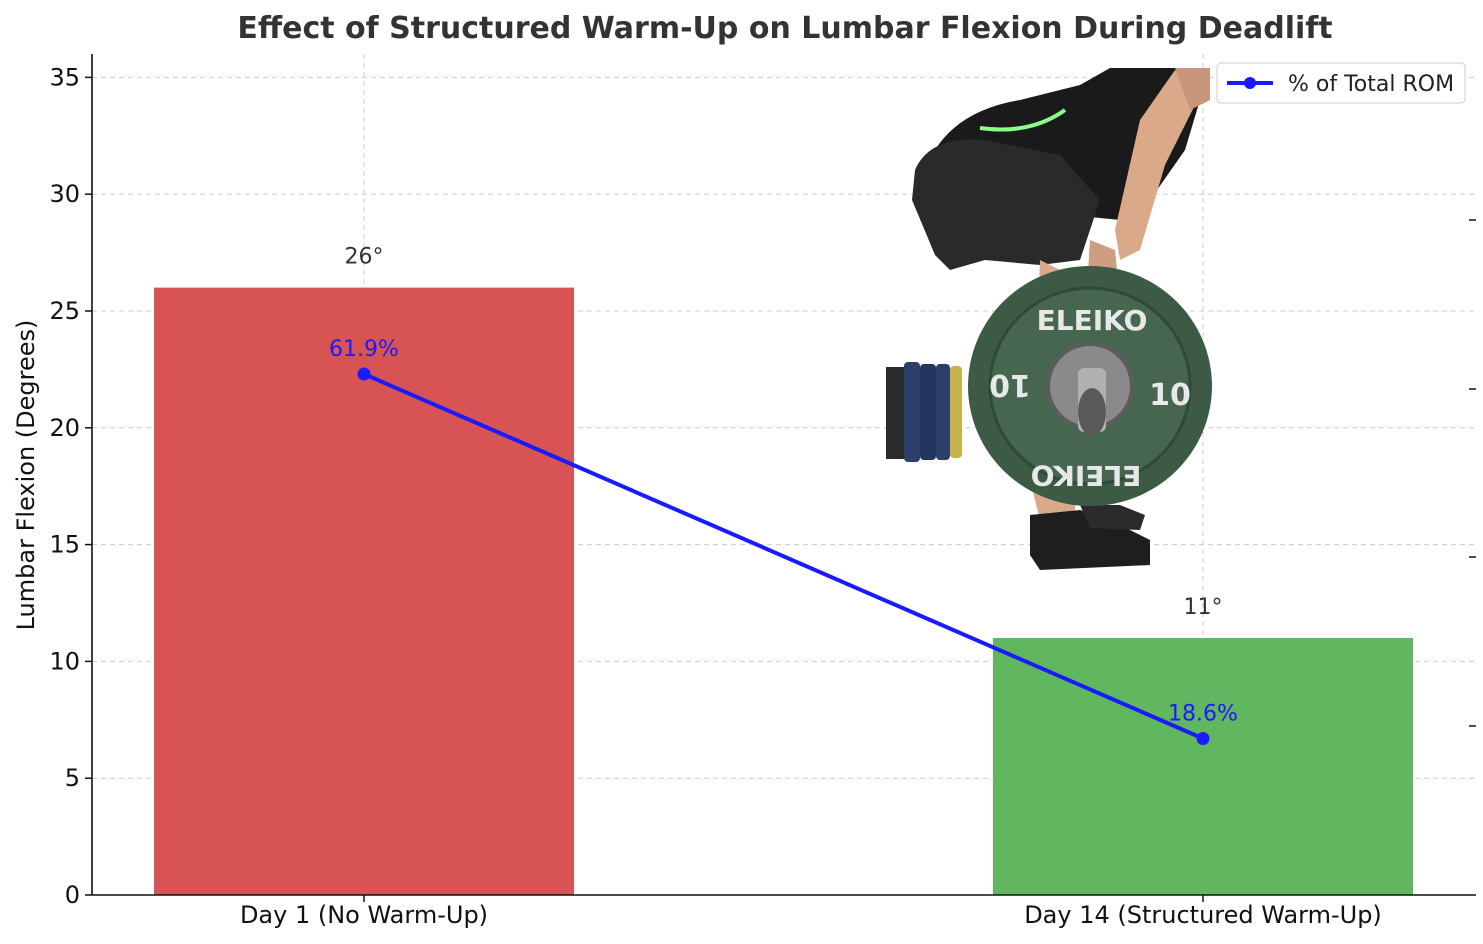 The height and width of the screenshot is (944, 1483). I want to click on legend-entry: % of Total ROM, so click(1371, 84).